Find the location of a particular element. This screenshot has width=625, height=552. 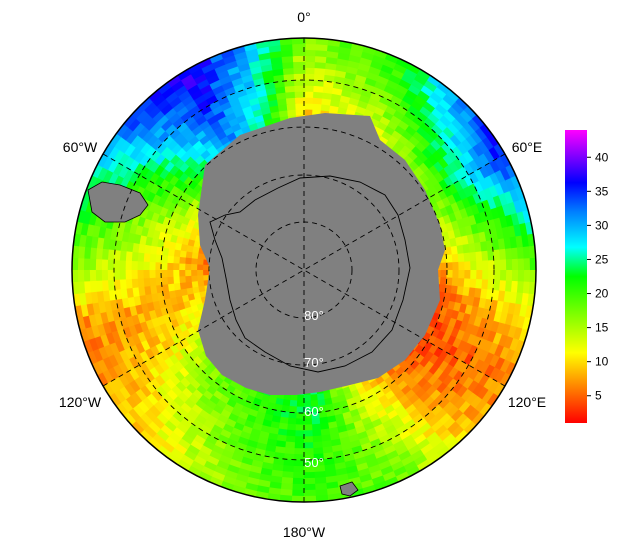

lat-label-80: 80° is located at coordinates (314, 315).